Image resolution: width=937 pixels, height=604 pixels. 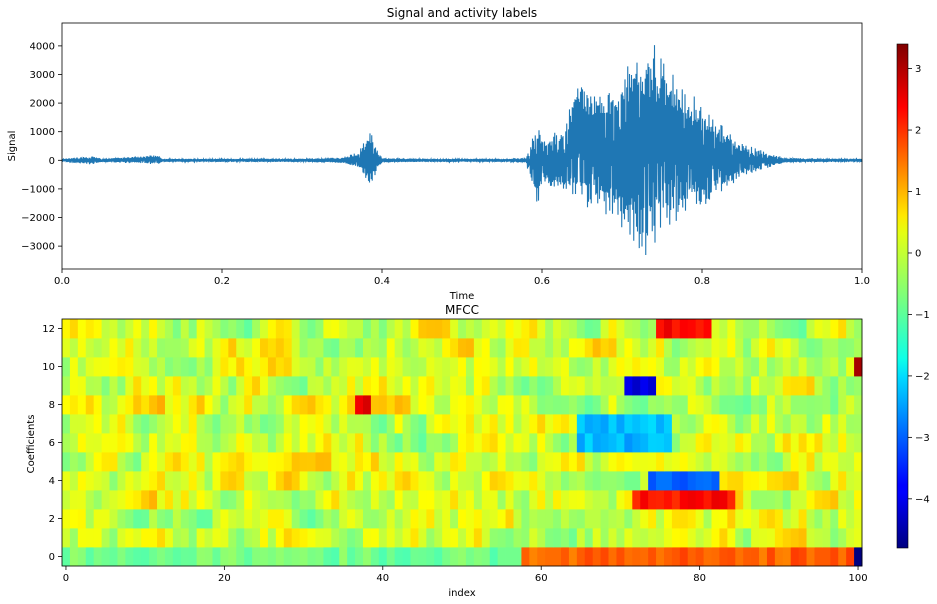 I want to click on colorbar-tick-label: 1, so click(x=918, y=192).